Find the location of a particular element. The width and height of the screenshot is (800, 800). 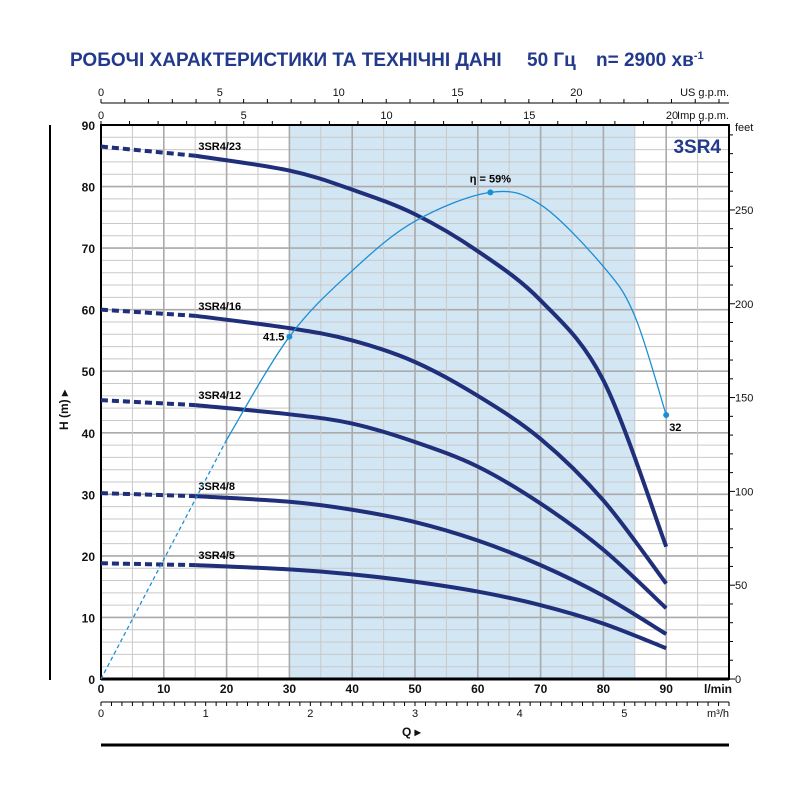

x-tick-label: 60 is located at coordinates (478, 689).